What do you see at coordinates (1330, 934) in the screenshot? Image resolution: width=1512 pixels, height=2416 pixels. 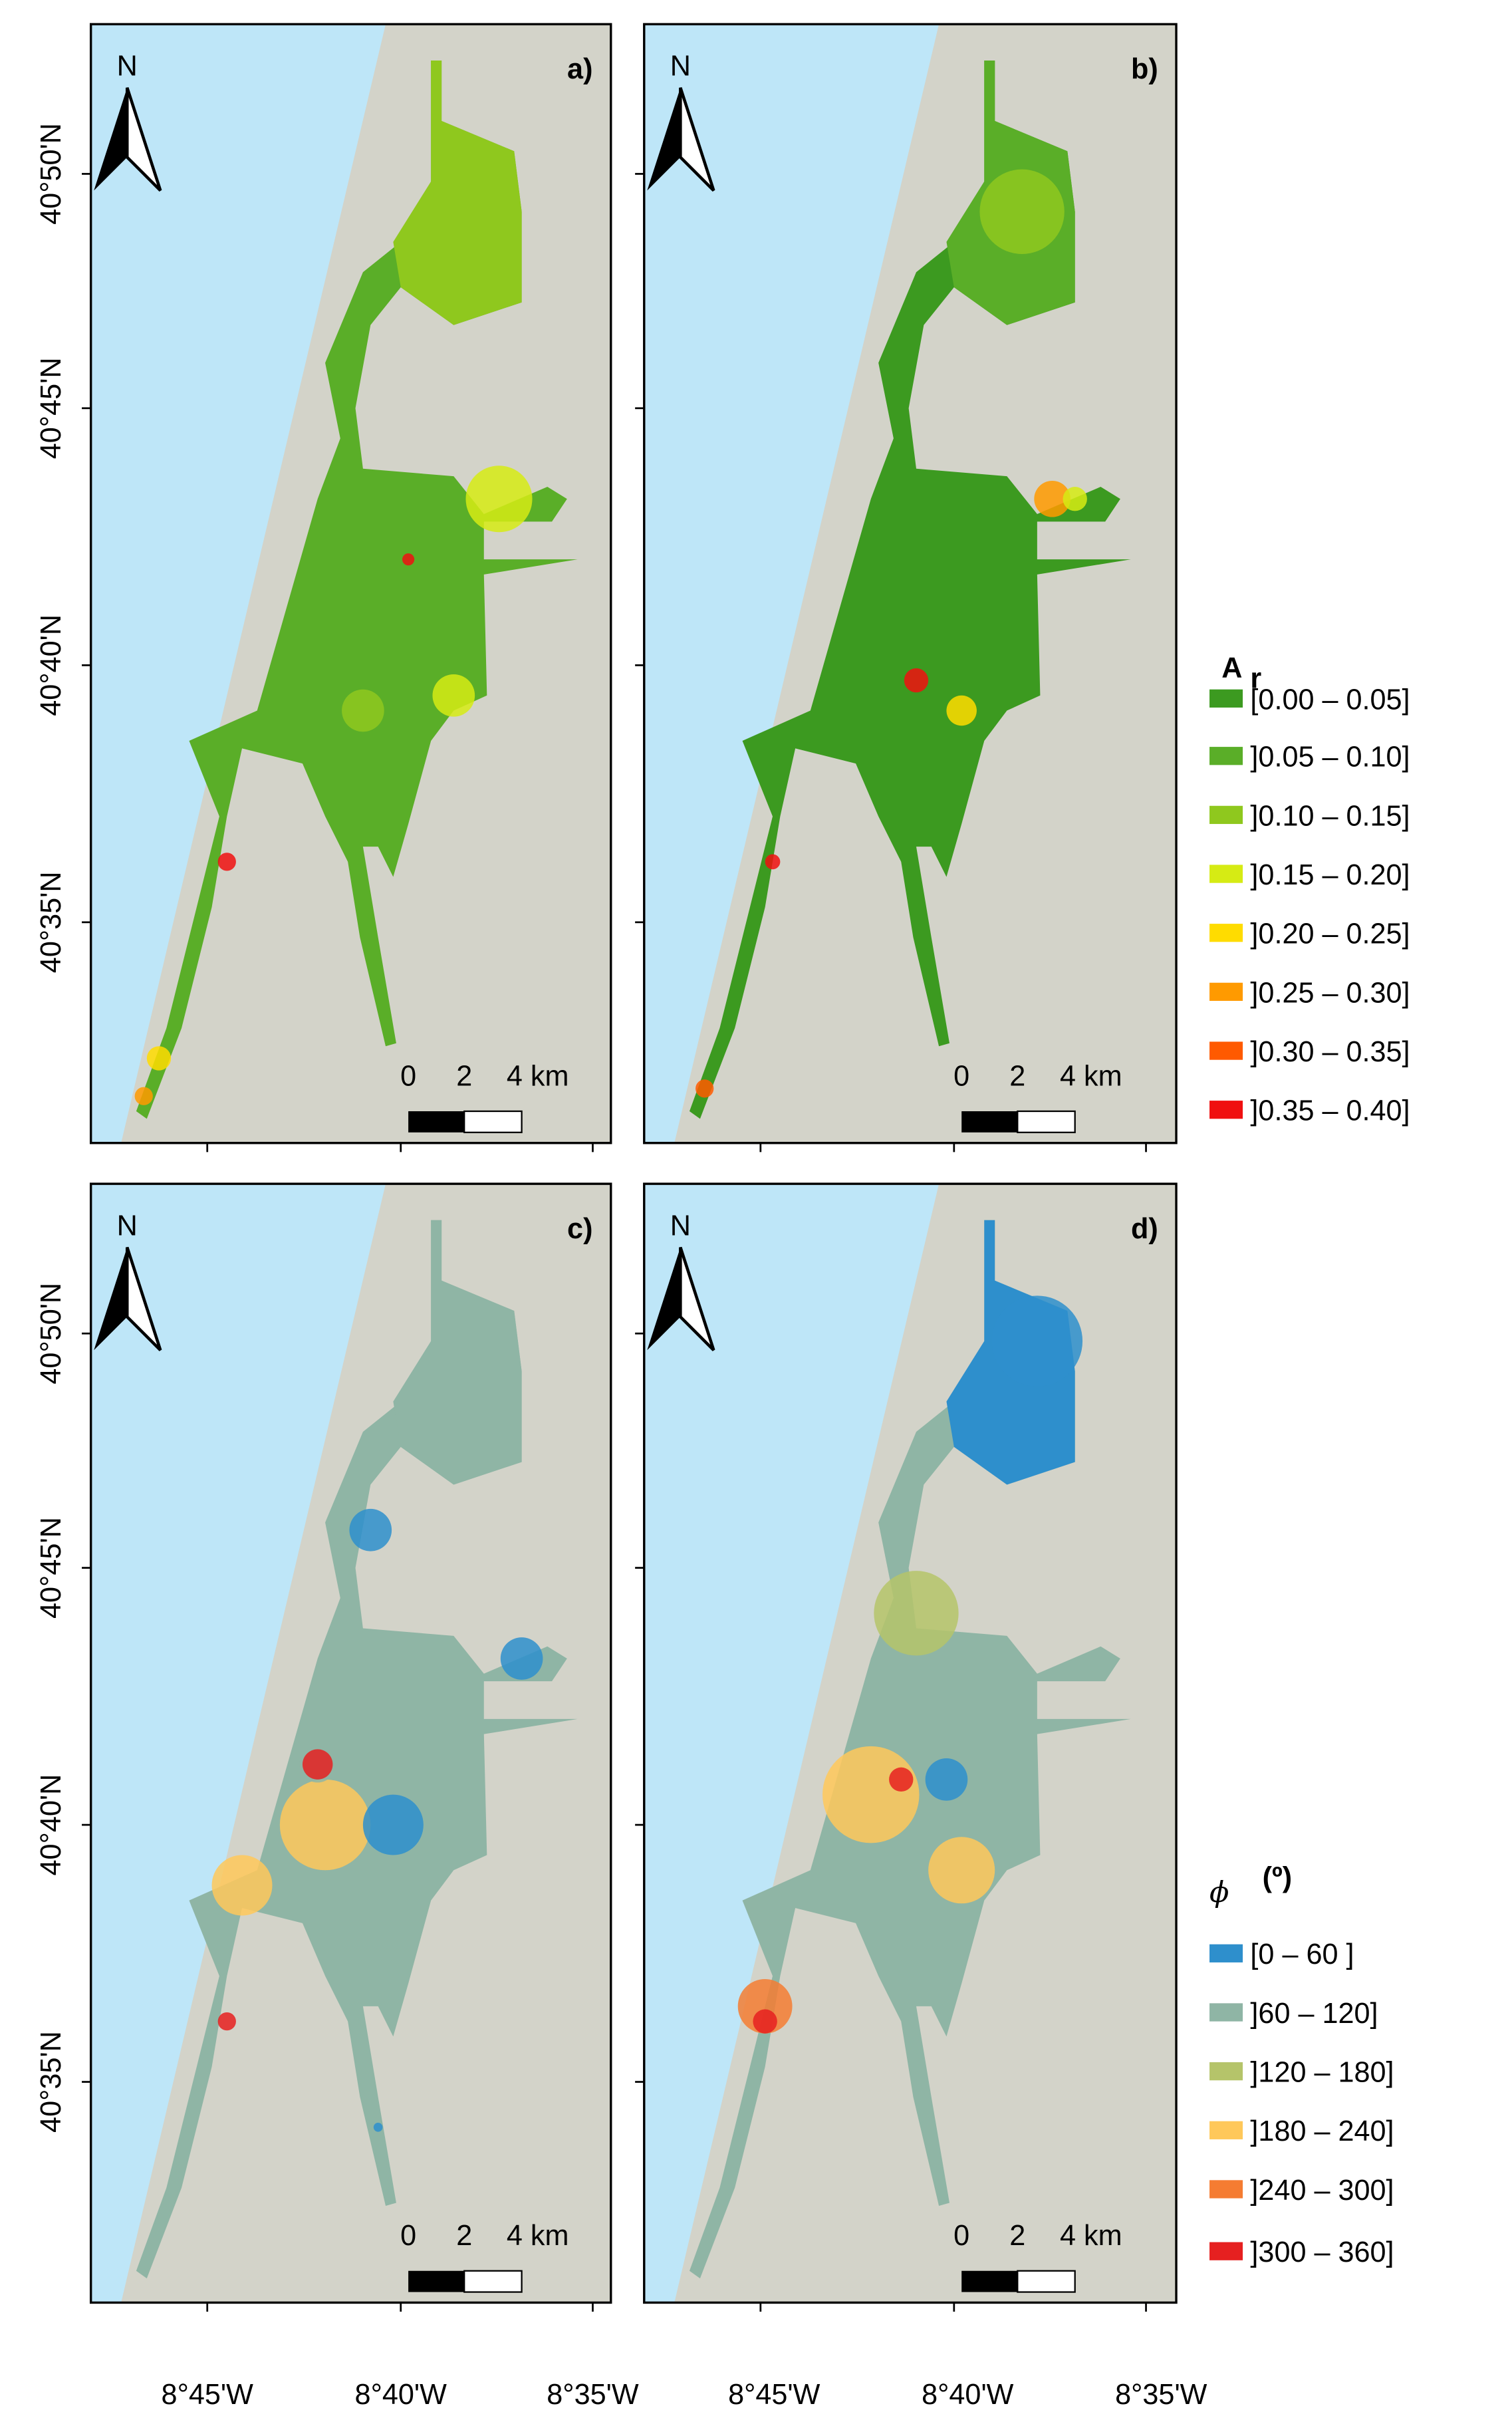 I see `legend-label: ]0.20 – 0.25]` at bounding box center [1330, 934].